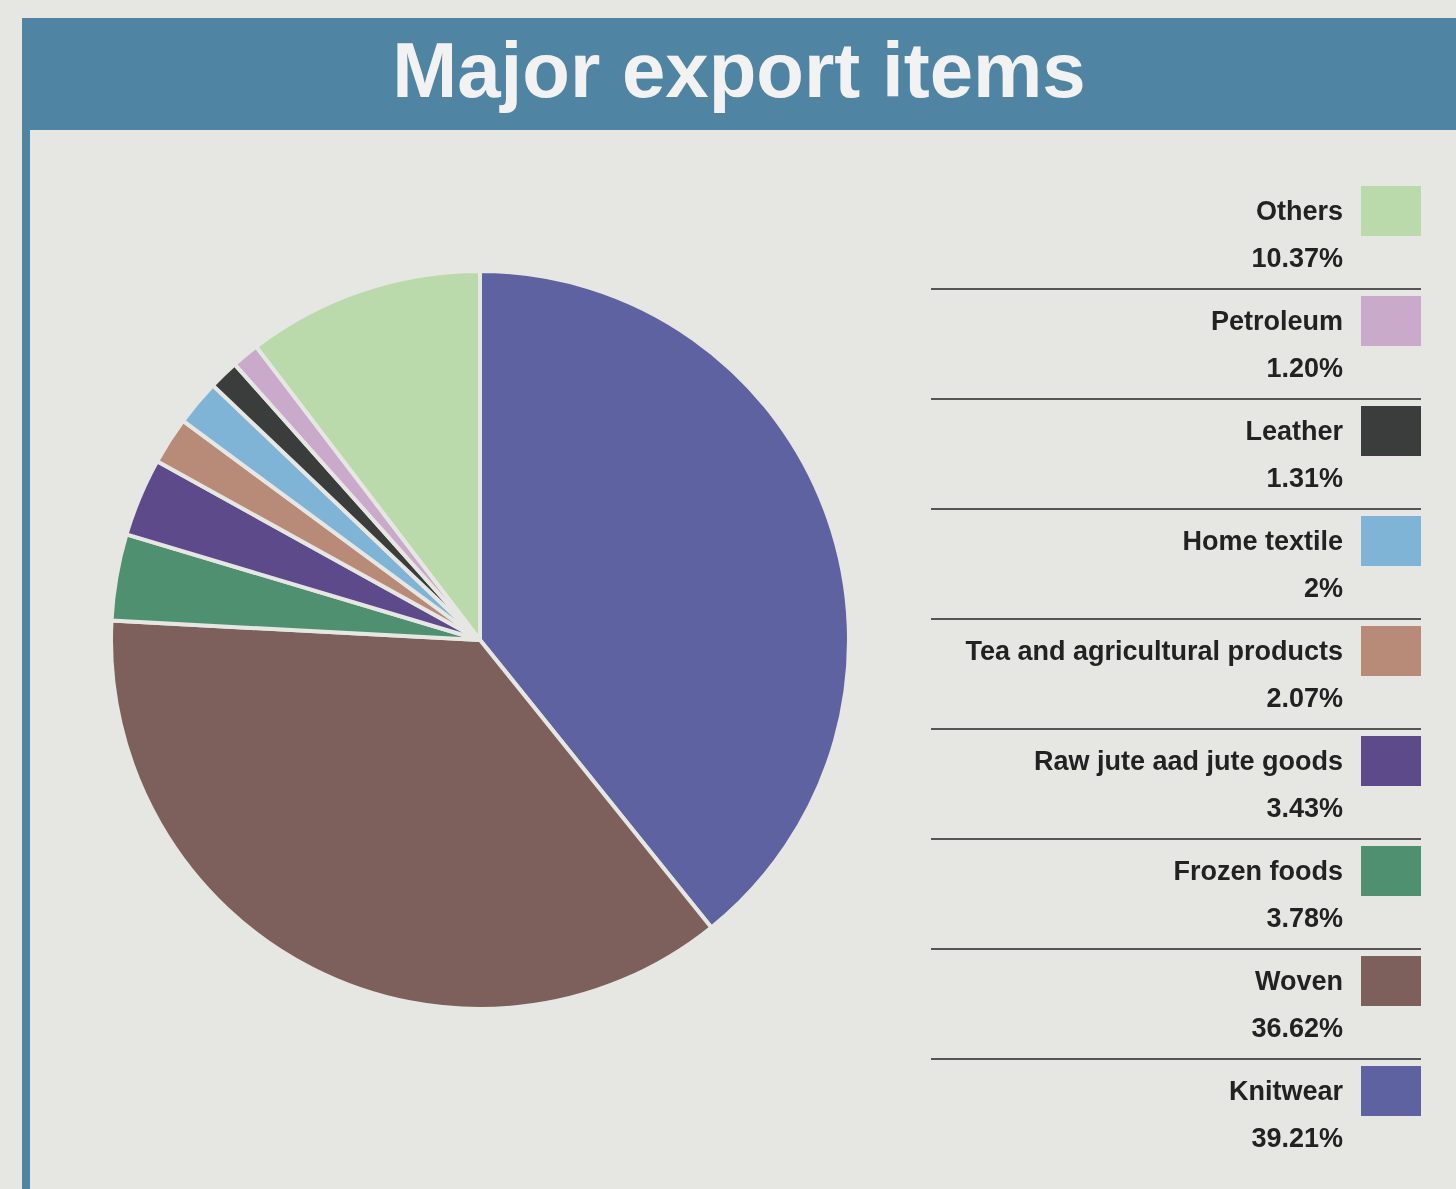  What do you see at coordinates (1154, 651) in the screenshot?
I see `legend-label: Tea and agricultural products` at bounding box center [1154, 651].